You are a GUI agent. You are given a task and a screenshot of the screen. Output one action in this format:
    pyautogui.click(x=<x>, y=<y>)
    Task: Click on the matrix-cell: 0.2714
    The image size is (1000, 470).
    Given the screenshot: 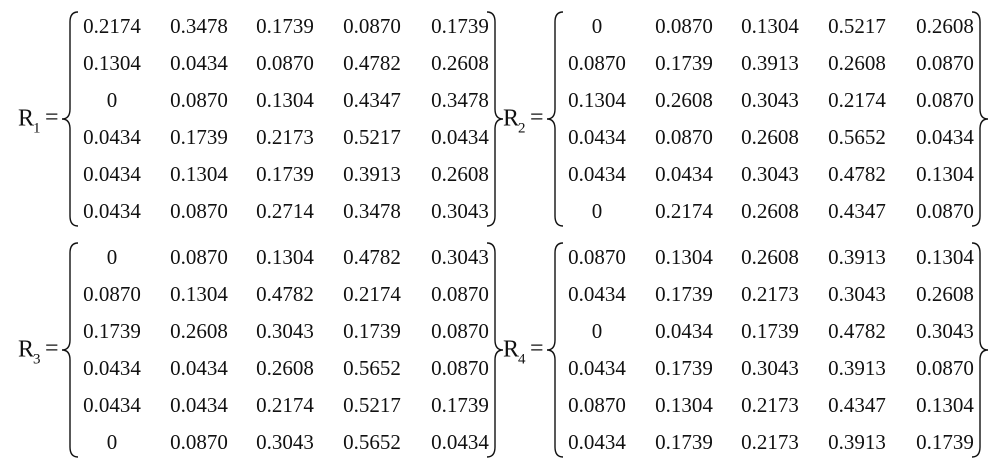 What is the action you would take?
    pyautogui.click(x=285, y=211)
    